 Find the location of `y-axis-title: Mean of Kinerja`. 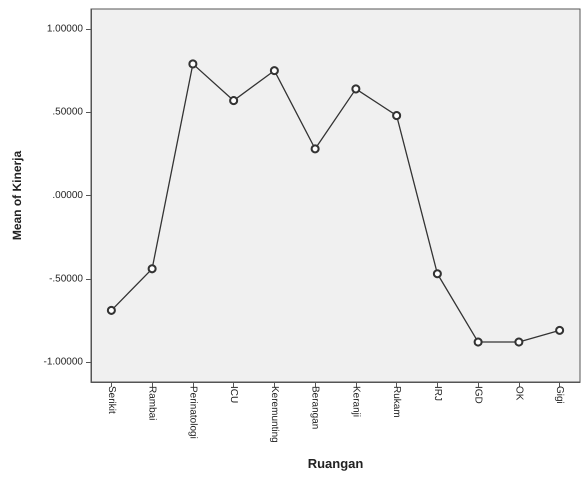

y-axis-title: Mean of Kinerja is located at coordinates (17, 195).